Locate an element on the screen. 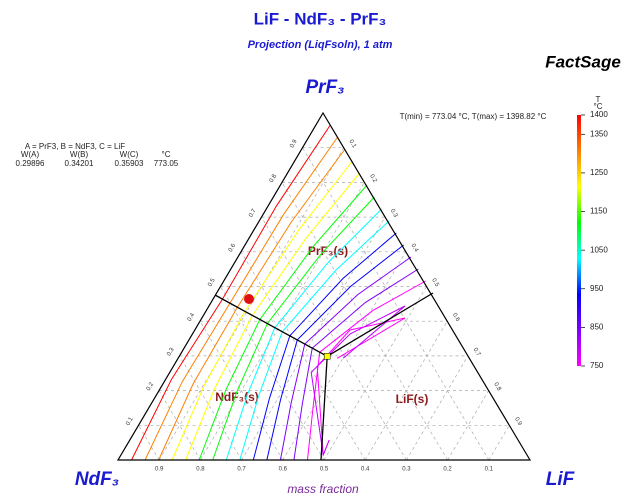 The height and width of the screenshot is (497, 628). colorbar-tick-label: 1400 is located at coordinates (599, 114).